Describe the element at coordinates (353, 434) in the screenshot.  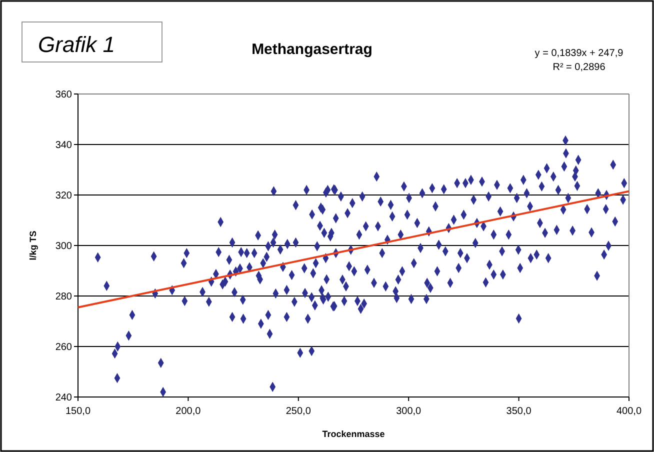
I see `x-axis-title: Trockenmasse` at that location.